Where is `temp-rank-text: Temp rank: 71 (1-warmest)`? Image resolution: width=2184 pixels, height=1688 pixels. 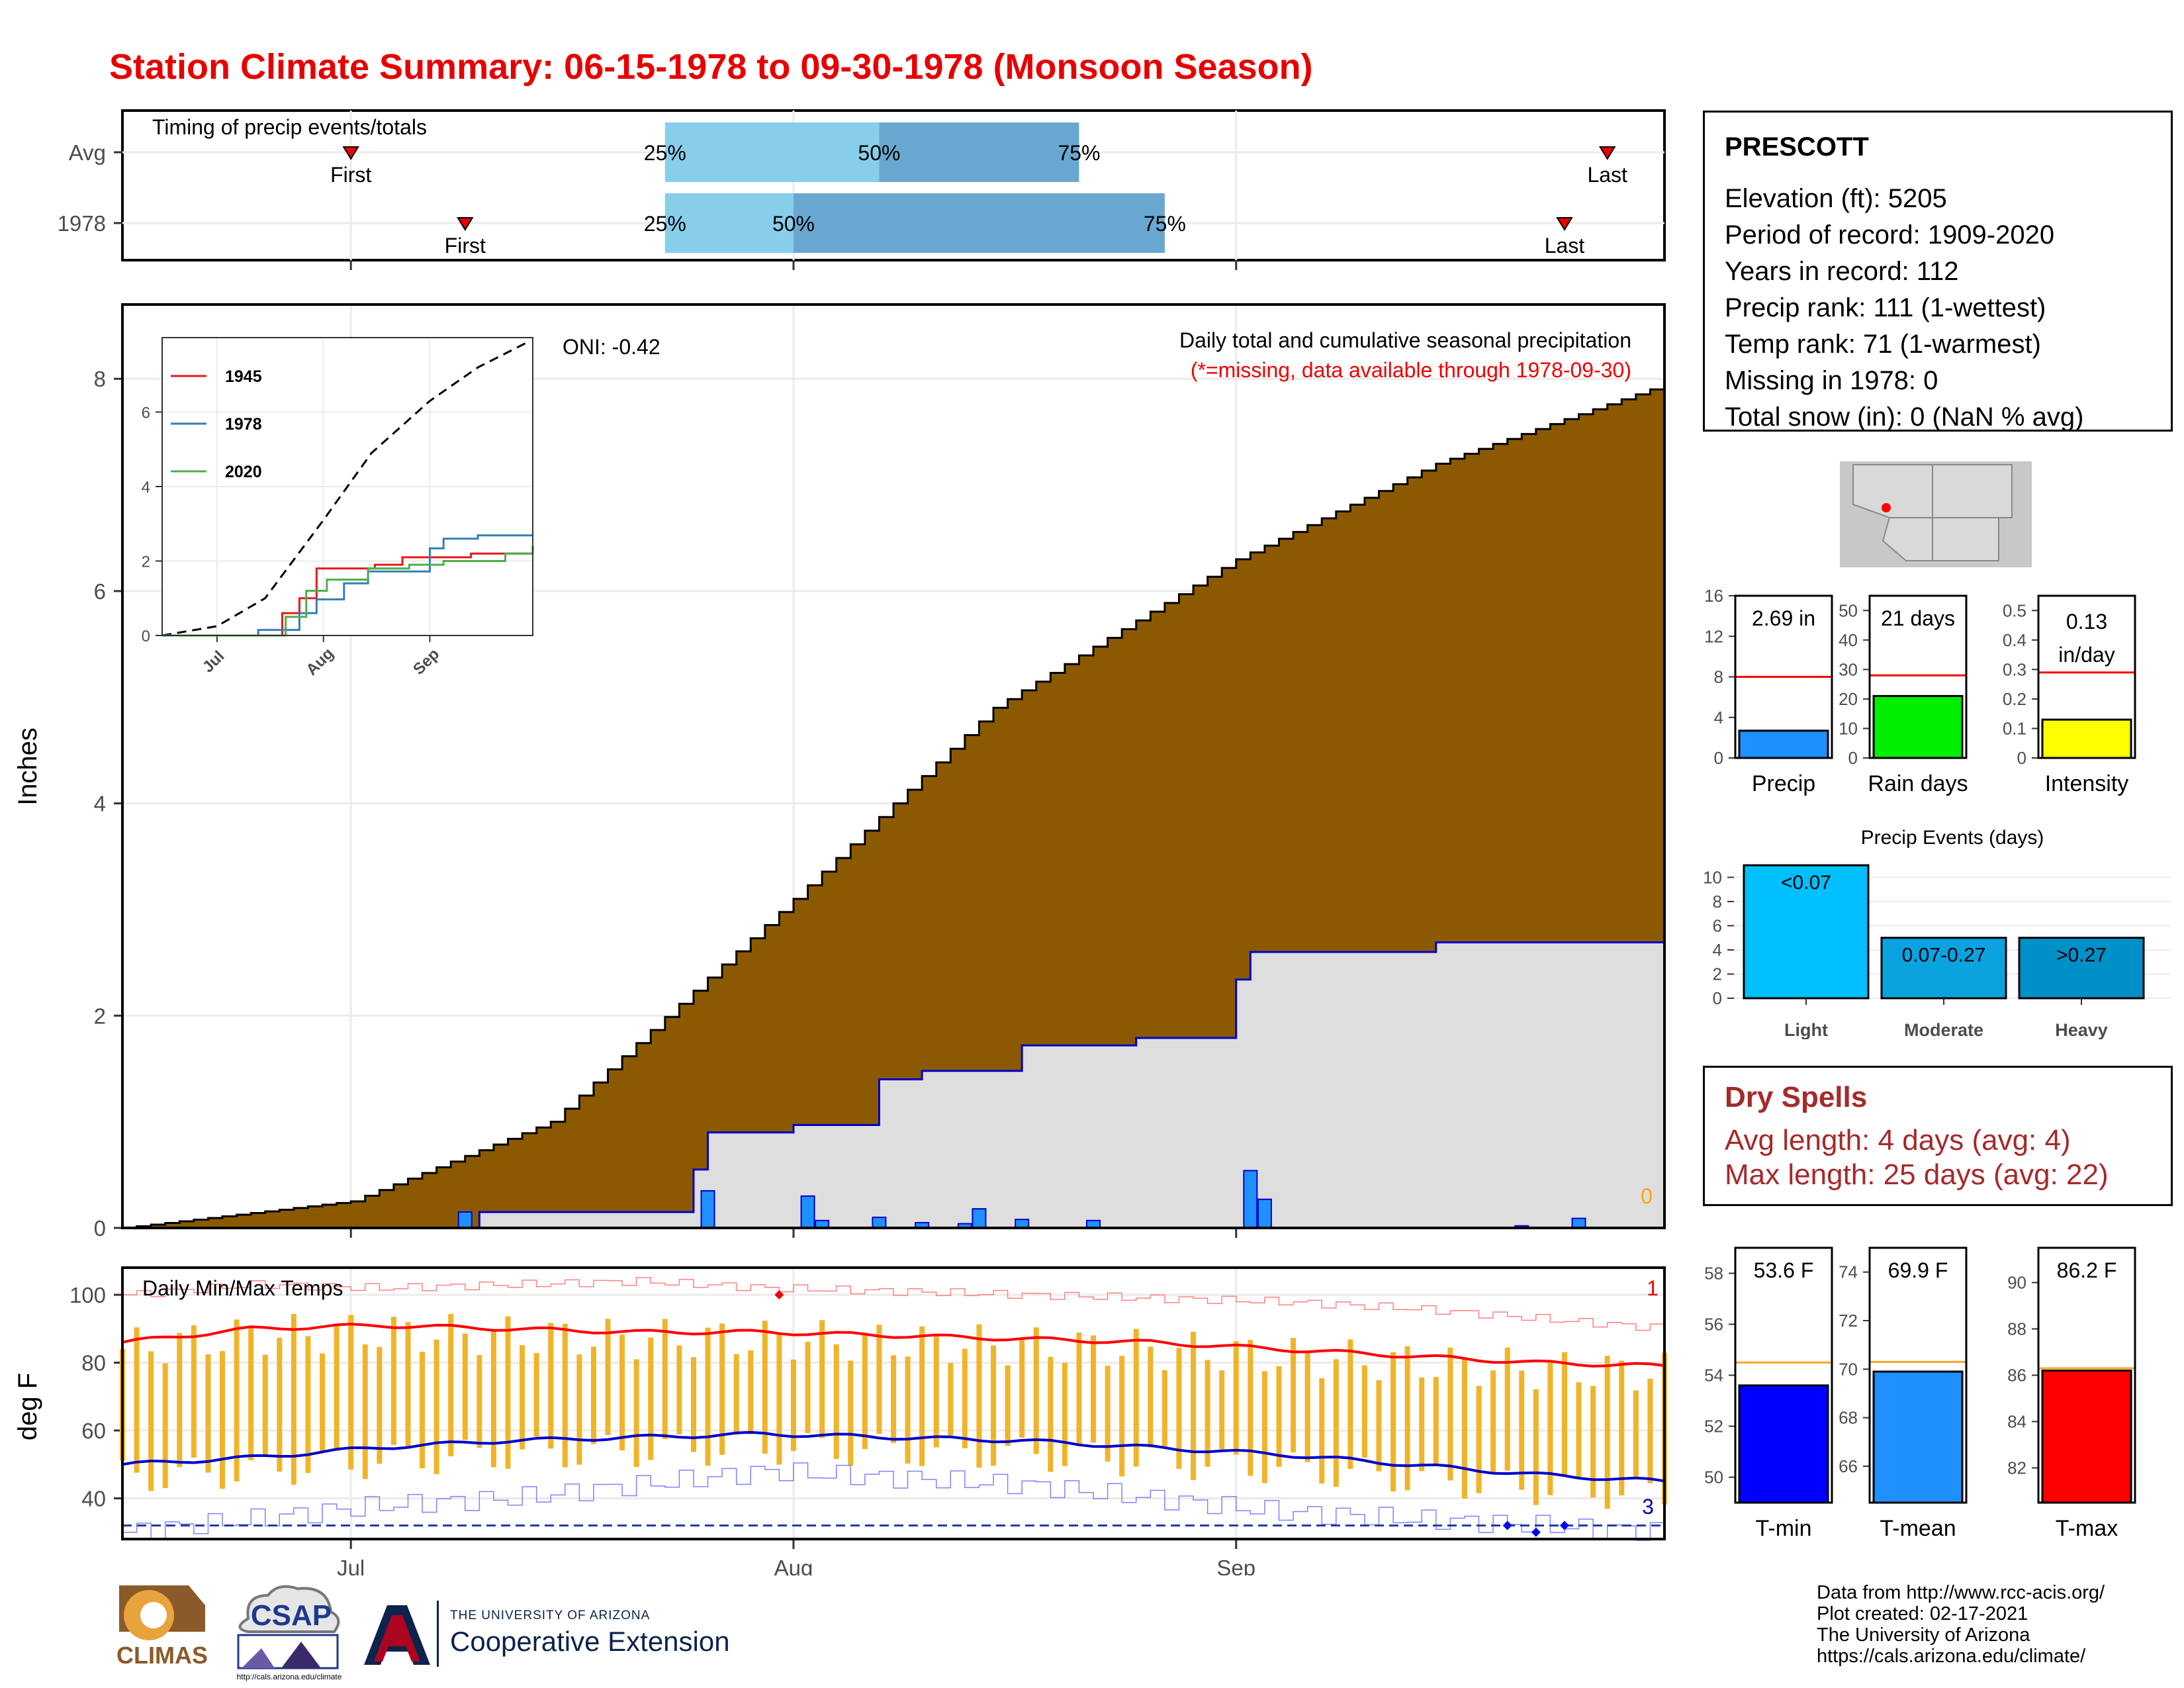 temp-rank-text: Temp rank: 71 (1-warmest) is located at coordinates (1883, 344).